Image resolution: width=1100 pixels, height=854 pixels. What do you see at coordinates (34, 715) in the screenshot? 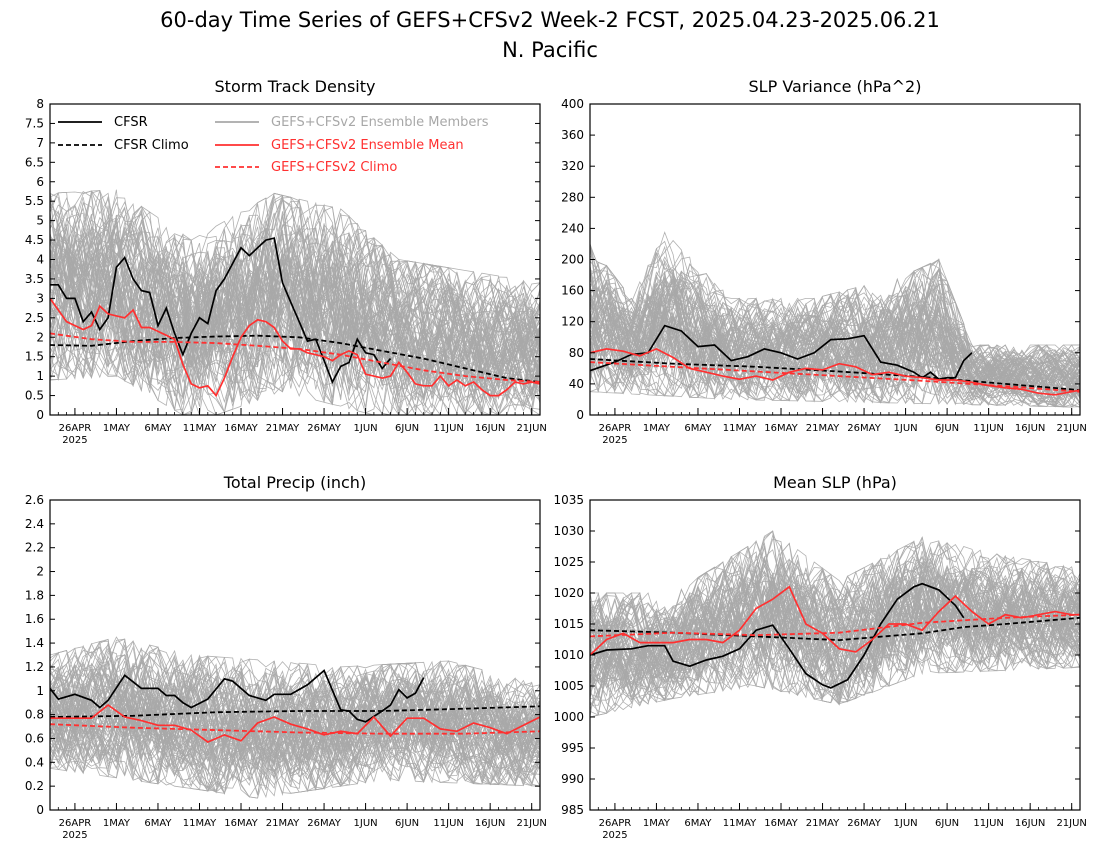
I see `y-tick-label: 0.8` at bounding box center [34, 715].